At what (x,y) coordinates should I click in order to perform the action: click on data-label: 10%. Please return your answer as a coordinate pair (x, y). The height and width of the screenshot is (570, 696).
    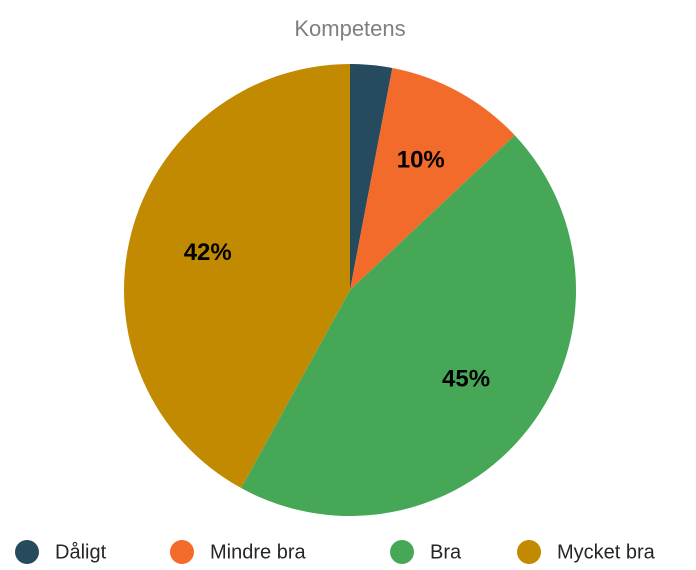
    Looking at the image, I should click on (421, 160).